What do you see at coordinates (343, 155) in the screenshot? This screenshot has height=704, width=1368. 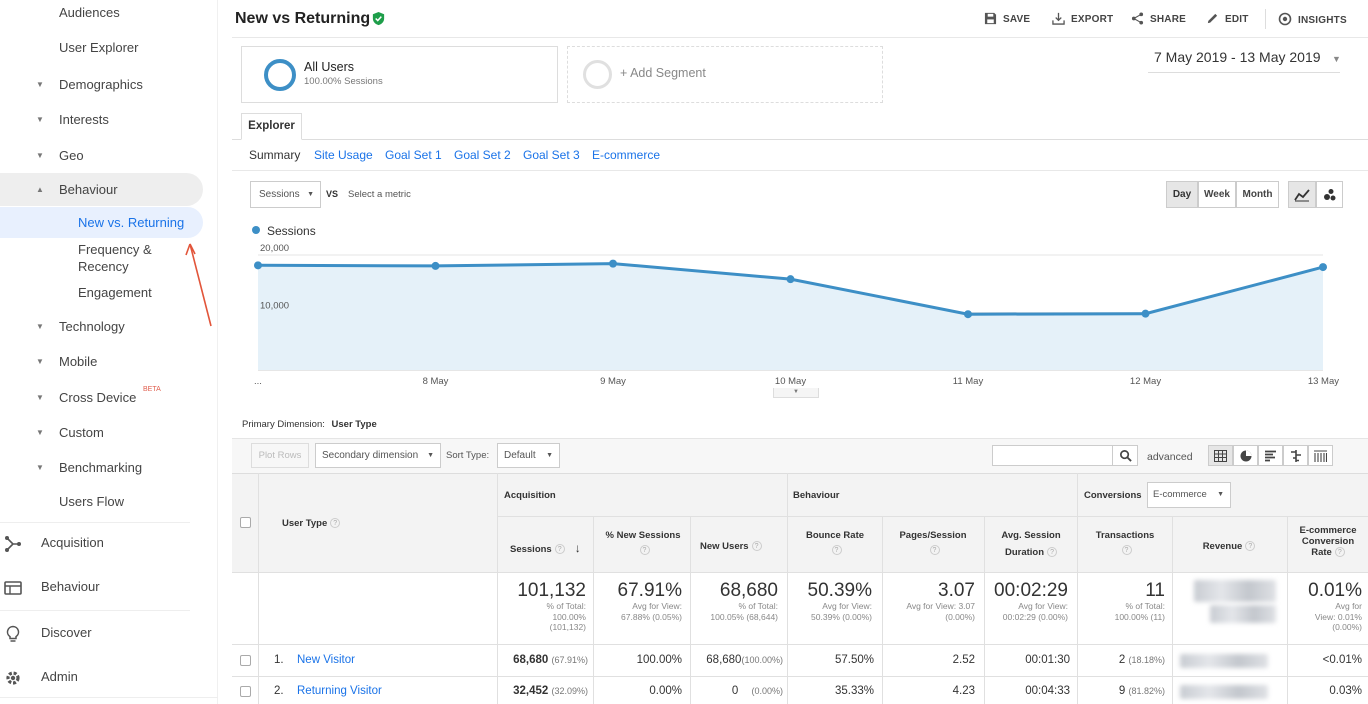 I see `subtab-site-usage: Site Usage` at bounding box center [343, 155].